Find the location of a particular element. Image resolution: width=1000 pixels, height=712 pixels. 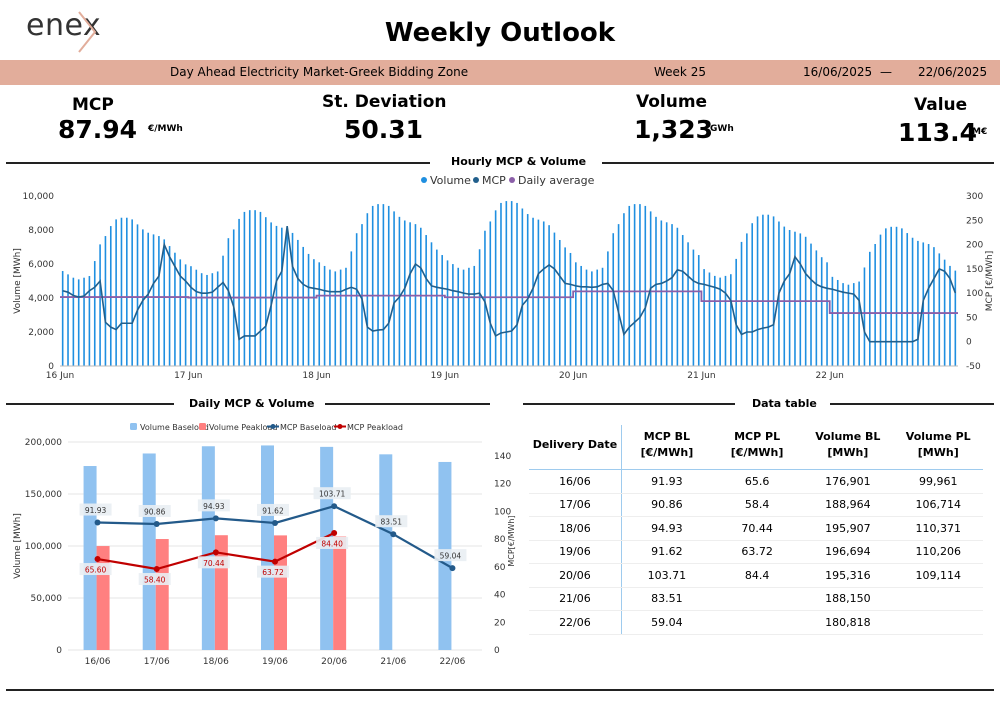

table-row: 16/06 91.93 65.6 176,901 99,961 is located at coordinates (756, 481).